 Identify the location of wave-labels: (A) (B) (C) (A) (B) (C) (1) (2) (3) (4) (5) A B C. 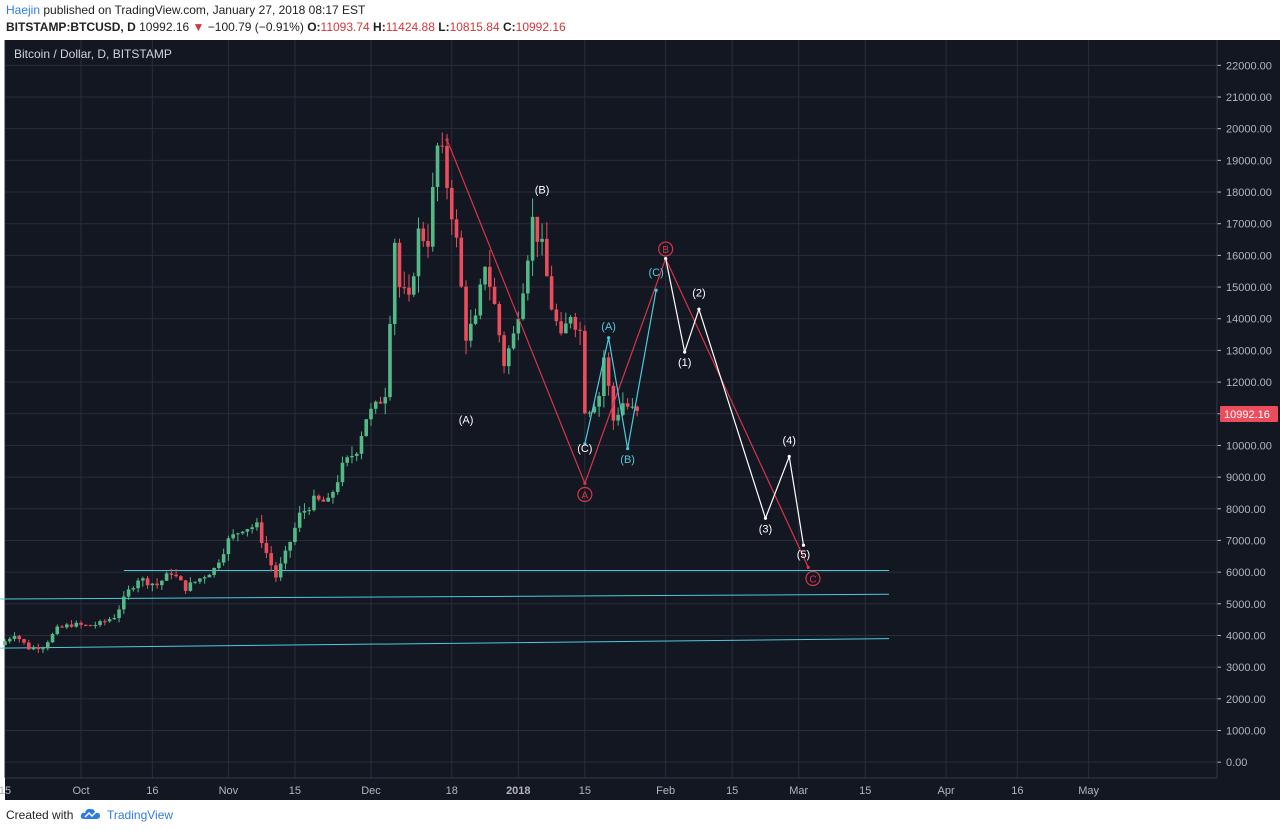
(640, 386).